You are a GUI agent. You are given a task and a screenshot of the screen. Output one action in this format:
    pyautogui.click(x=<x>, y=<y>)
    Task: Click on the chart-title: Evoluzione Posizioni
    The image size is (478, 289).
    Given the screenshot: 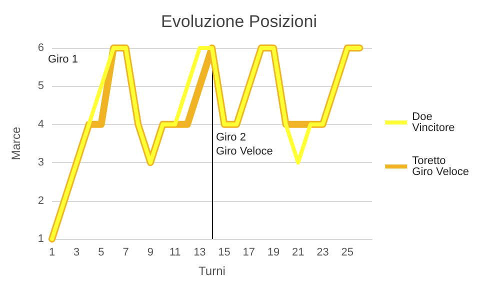 What is the action you would take?
    pyautogui.click(x=239, y=21)
    